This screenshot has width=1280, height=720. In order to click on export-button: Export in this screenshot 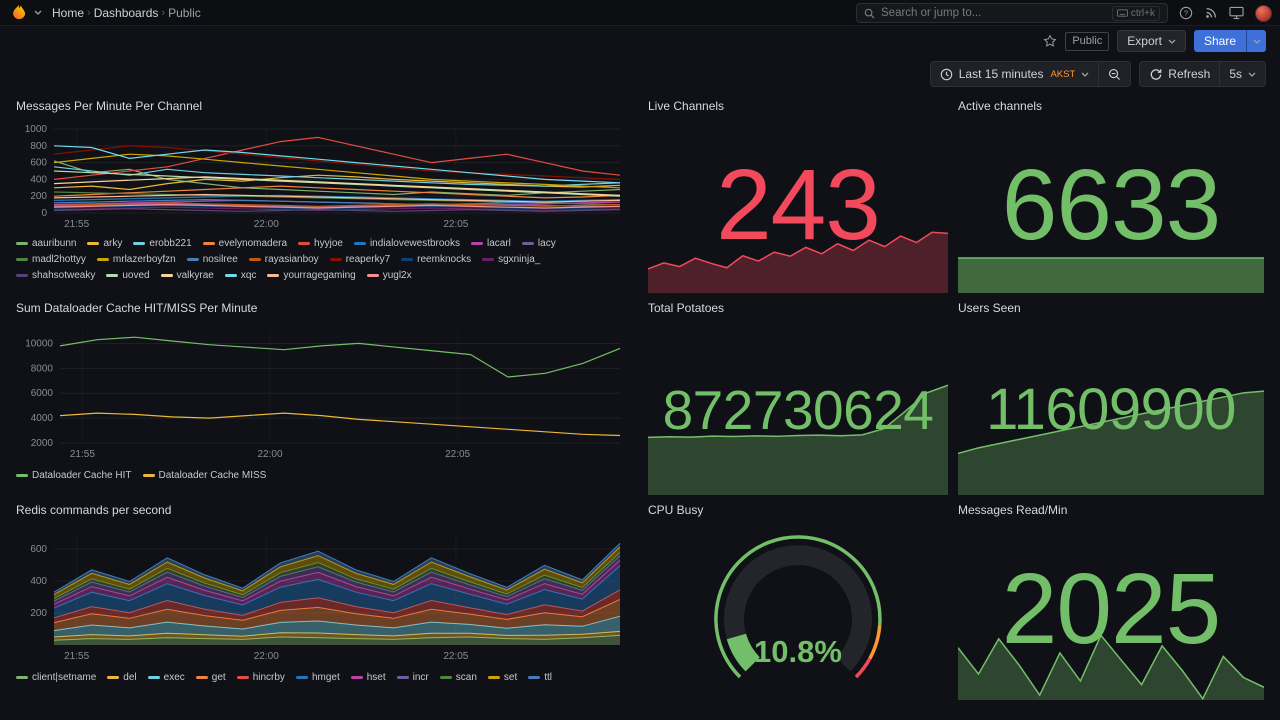, I will do `click(1151, 41)`.